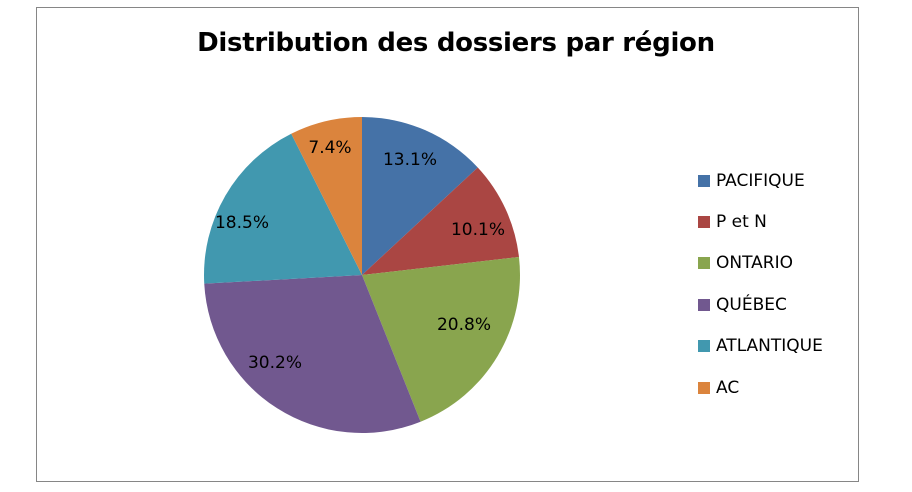 The height and width of the screenshot is (492, 912). I want to click on data-label: 13.1%, so click(410, 160).